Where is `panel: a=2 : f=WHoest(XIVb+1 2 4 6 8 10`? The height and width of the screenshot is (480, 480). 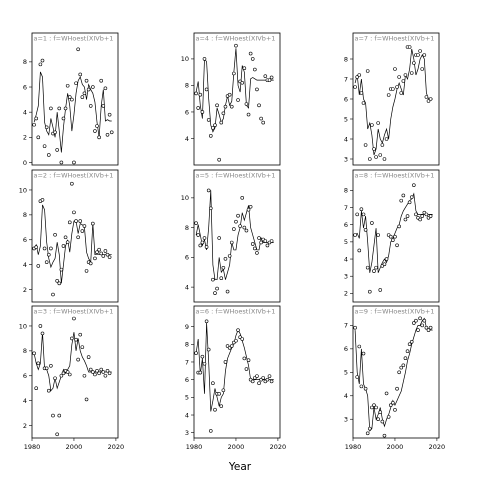
panel: a=2 : f=WHoest(XIVb+1 2 4 6 8 10 is located at coordinates (69, 236).